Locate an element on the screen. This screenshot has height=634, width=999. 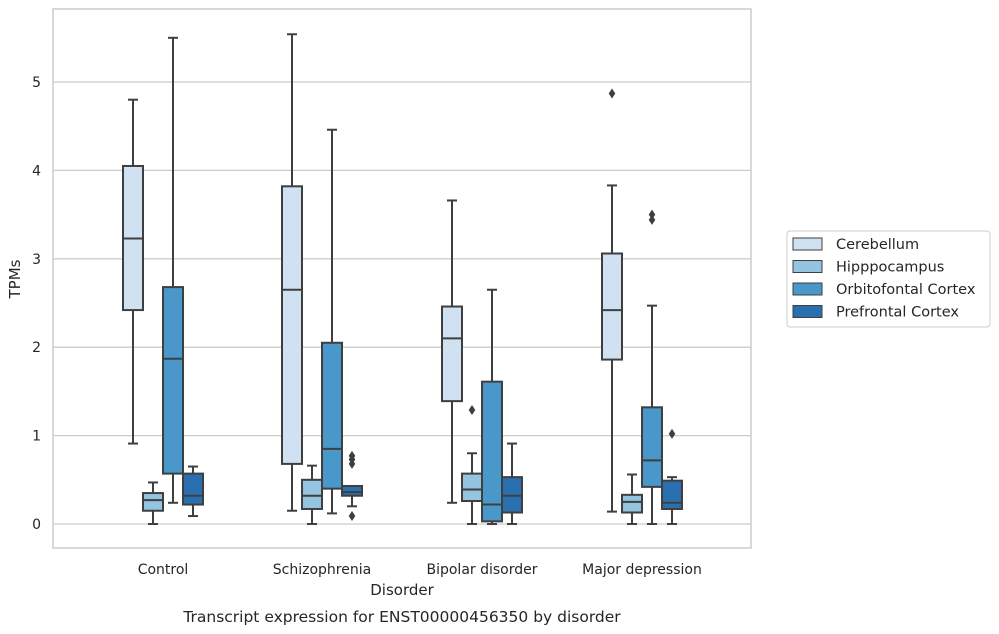
y-axis-label: TPMs is located at coordinates (15, 279).